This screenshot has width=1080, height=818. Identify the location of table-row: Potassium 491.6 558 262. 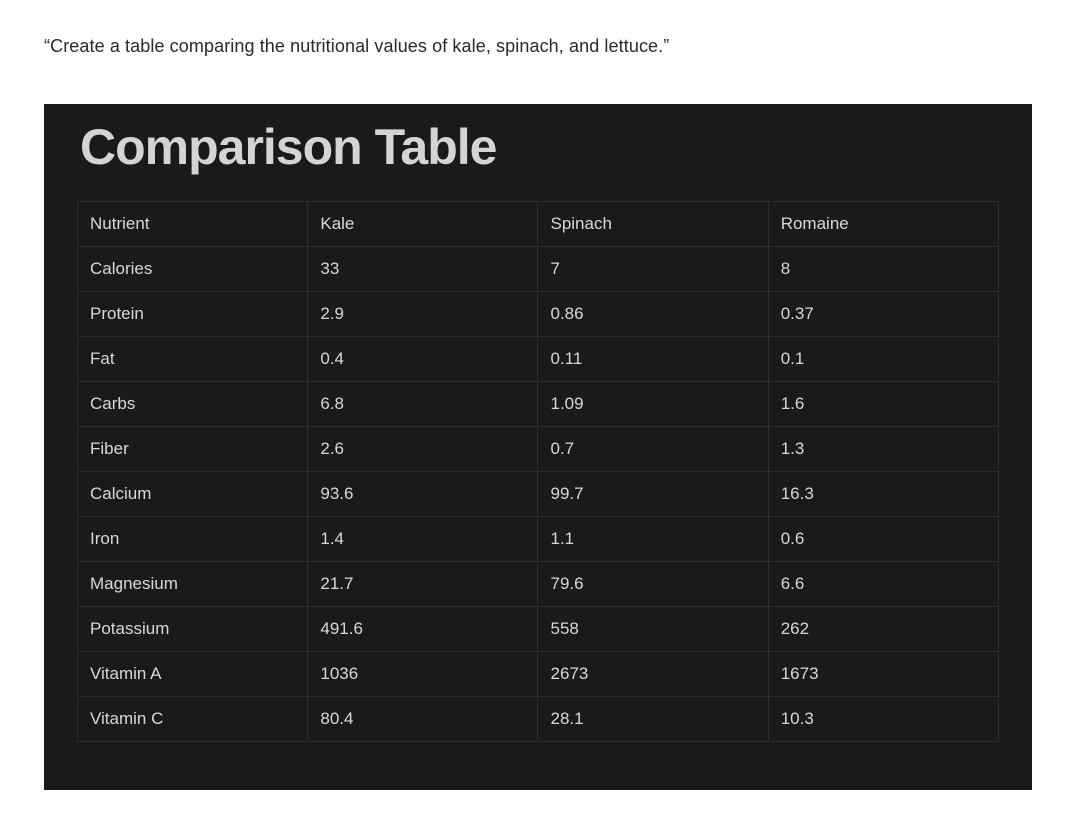
(538, 629).